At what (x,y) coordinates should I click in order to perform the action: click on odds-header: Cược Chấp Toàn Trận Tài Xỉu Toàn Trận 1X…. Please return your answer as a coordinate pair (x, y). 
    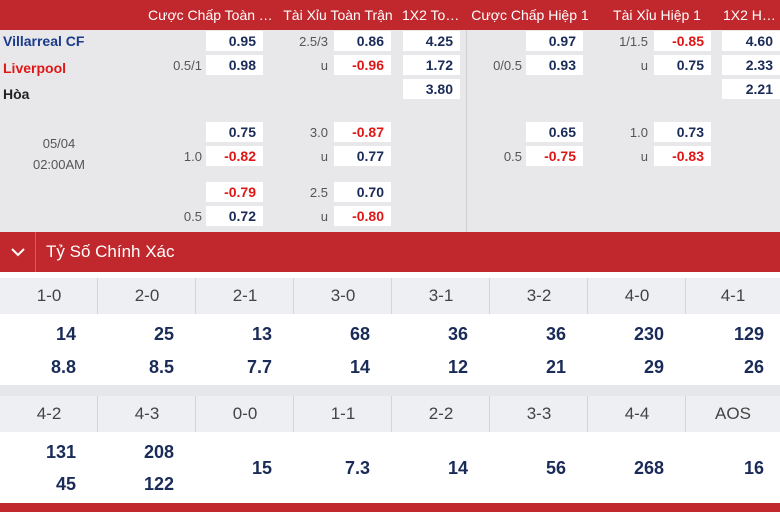
    Looking at the image, I should click on (390, 15).